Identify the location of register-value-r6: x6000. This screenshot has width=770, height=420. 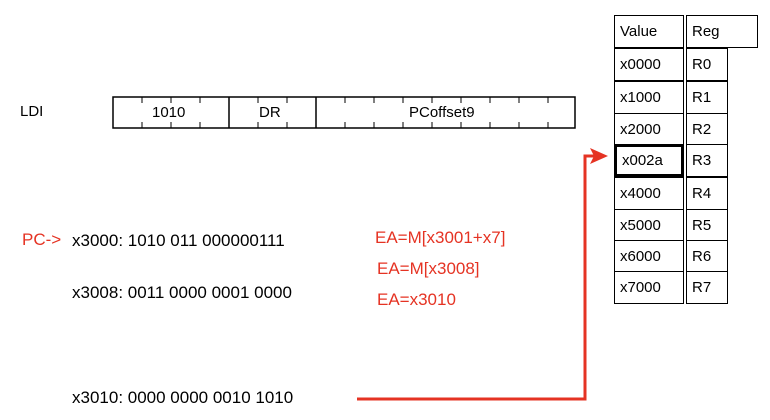
(649, 256).